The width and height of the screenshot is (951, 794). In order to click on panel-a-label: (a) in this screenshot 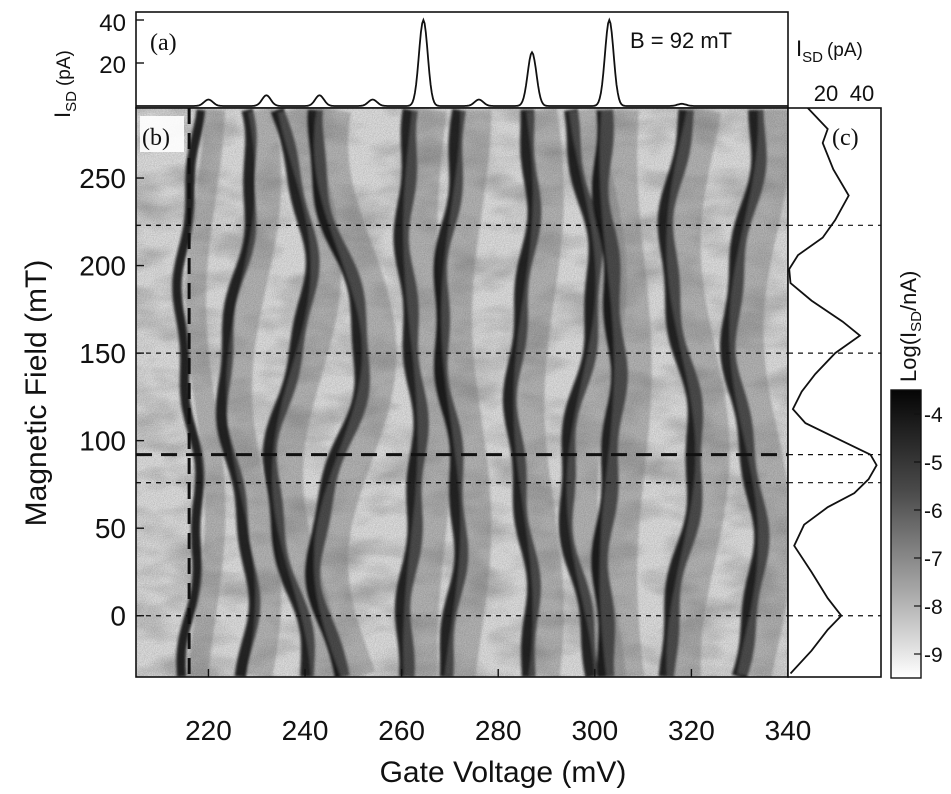, I will do `click(163, 43)`.